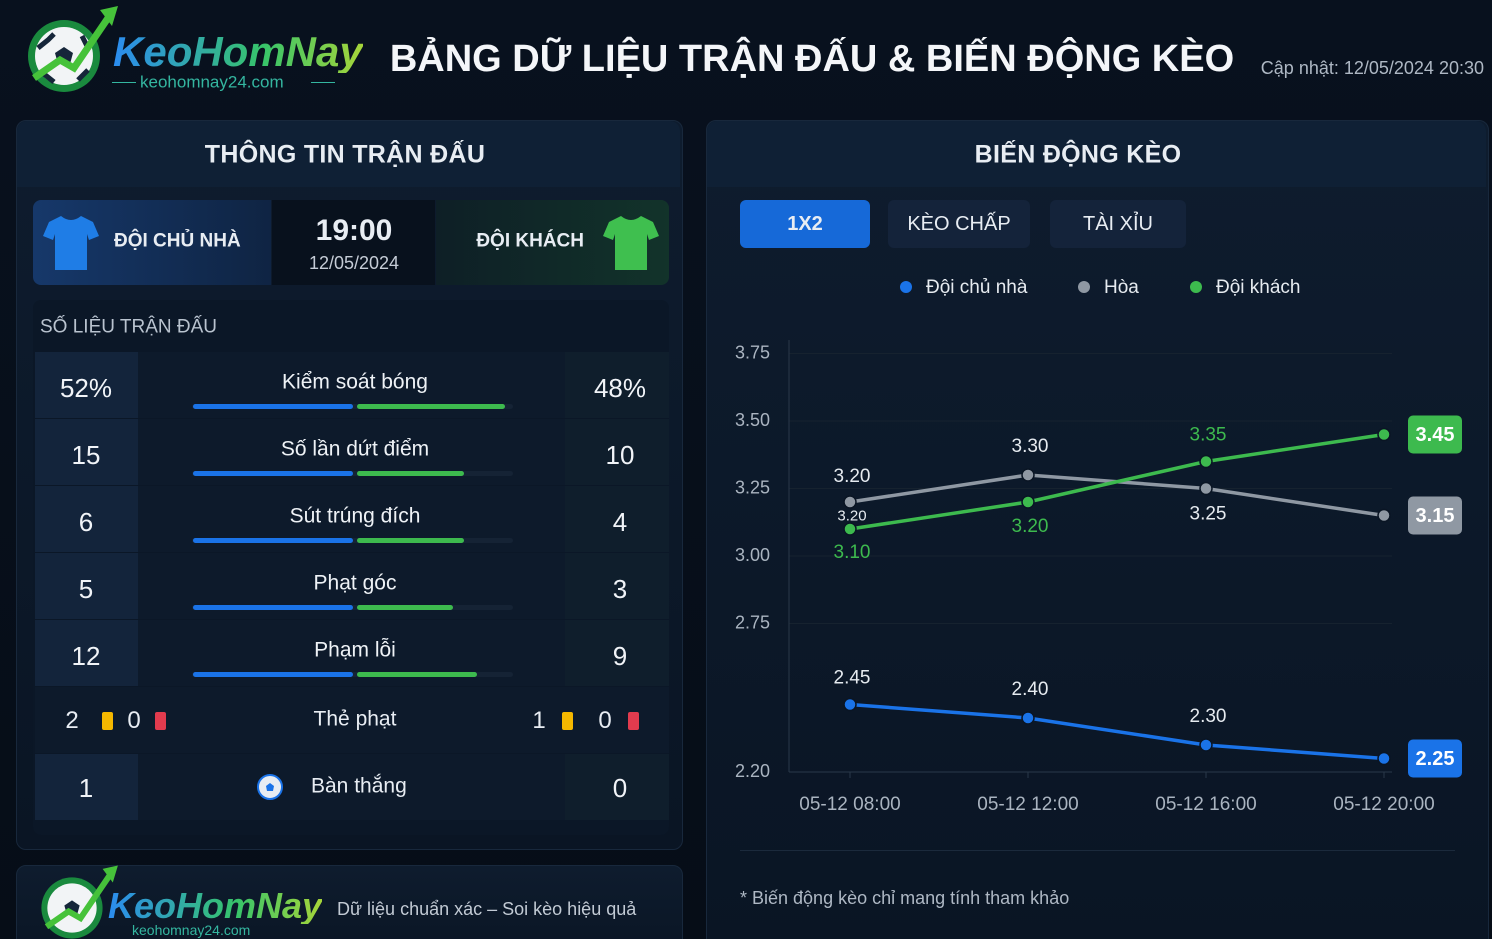  I want to click on panel-title: THÔNG TIN TRẬN ĐẤU, so click(345, 154).